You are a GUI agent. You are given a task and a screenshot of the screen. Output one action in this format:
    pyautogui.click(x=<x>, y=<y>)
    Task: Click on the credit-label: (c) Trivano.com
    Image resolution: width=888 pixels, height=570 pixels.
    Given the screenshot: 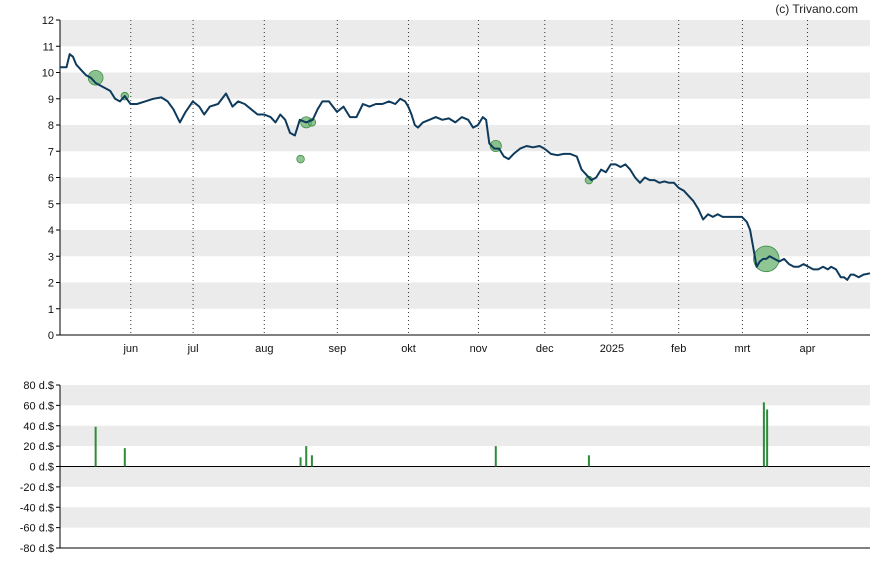 What is the action you would take?
    pyautogui.click(x=816, y=9)
    